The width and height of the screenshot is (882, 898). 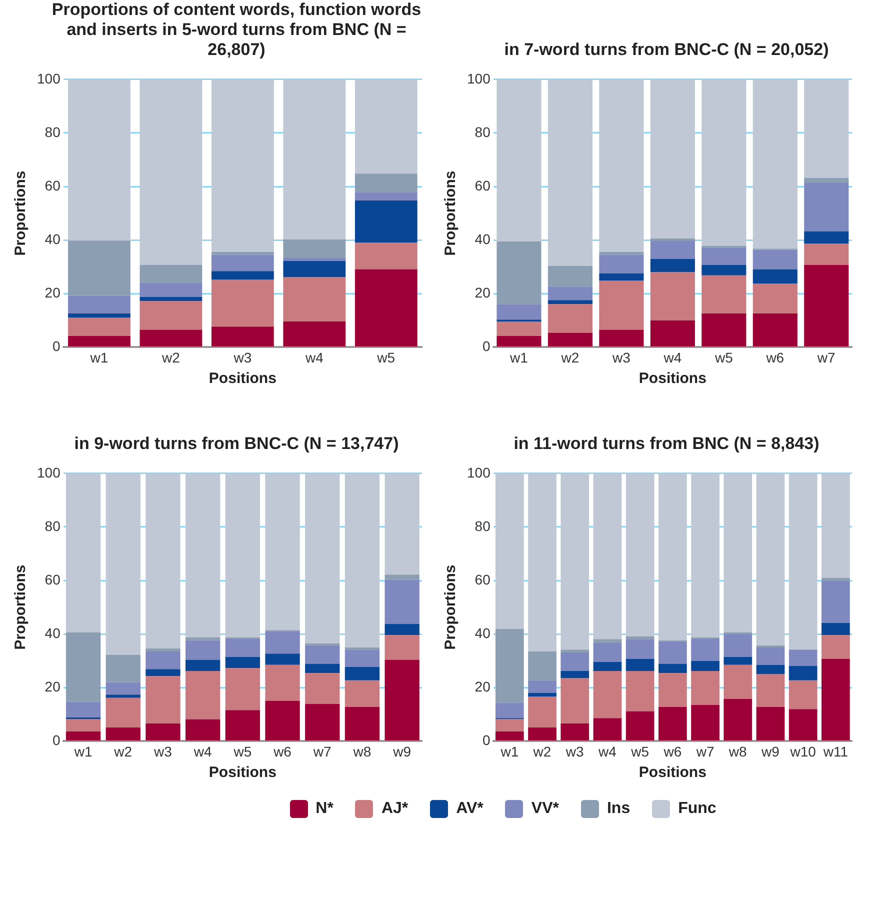 What do you see at coordinates (545, 809) in the screenshot?
I see `legend-label: VV*` at bounding box center [545, 809].